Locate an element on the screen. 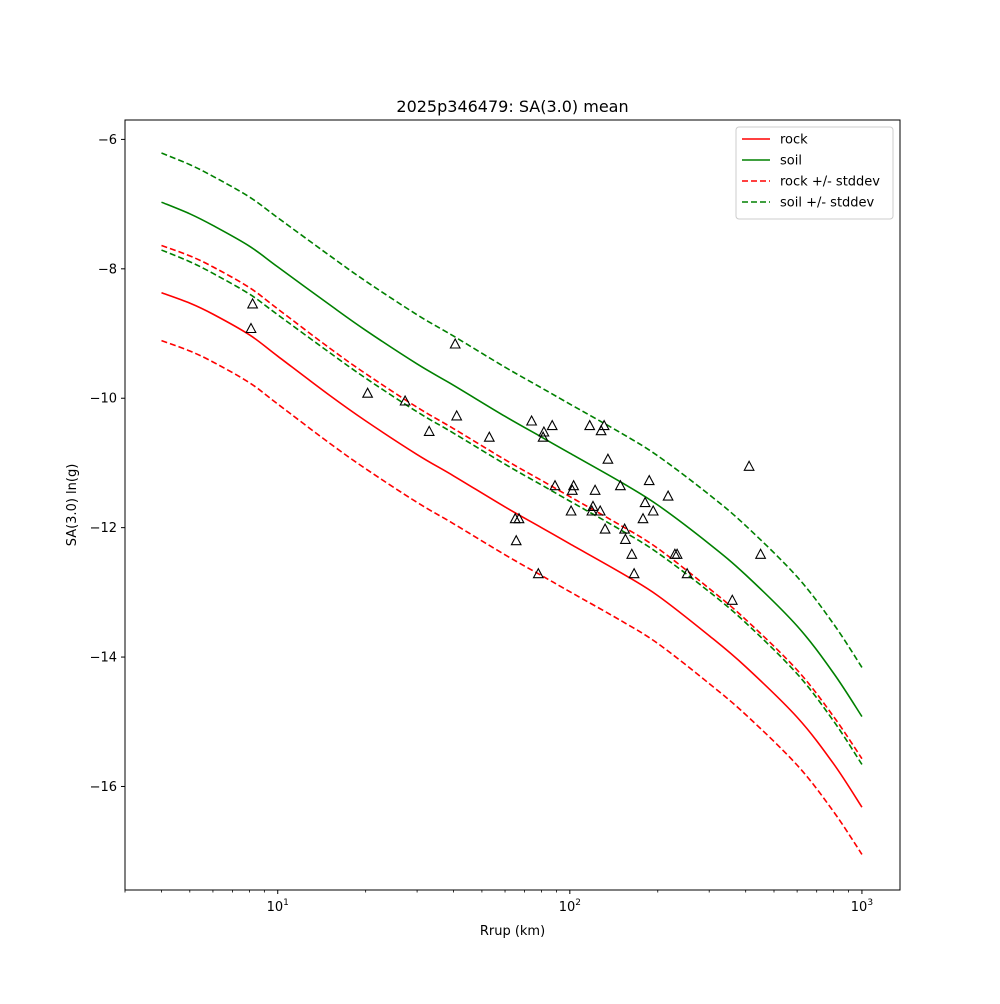  y-tick-label: −14 is located at coordinates (103, 658).